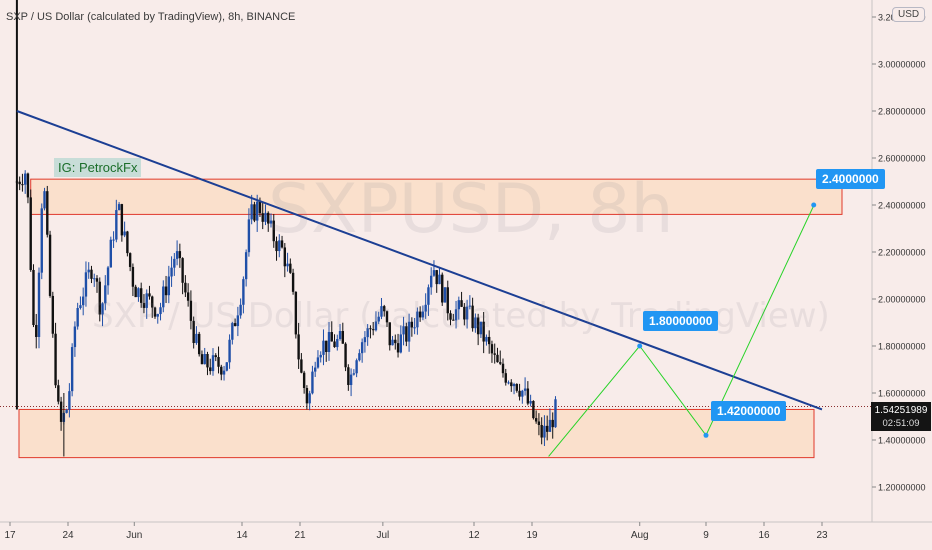  Describe the element at coordinates (749, 411) in the screenshot. I see `target-callout-low: 1.42000000` at that location.